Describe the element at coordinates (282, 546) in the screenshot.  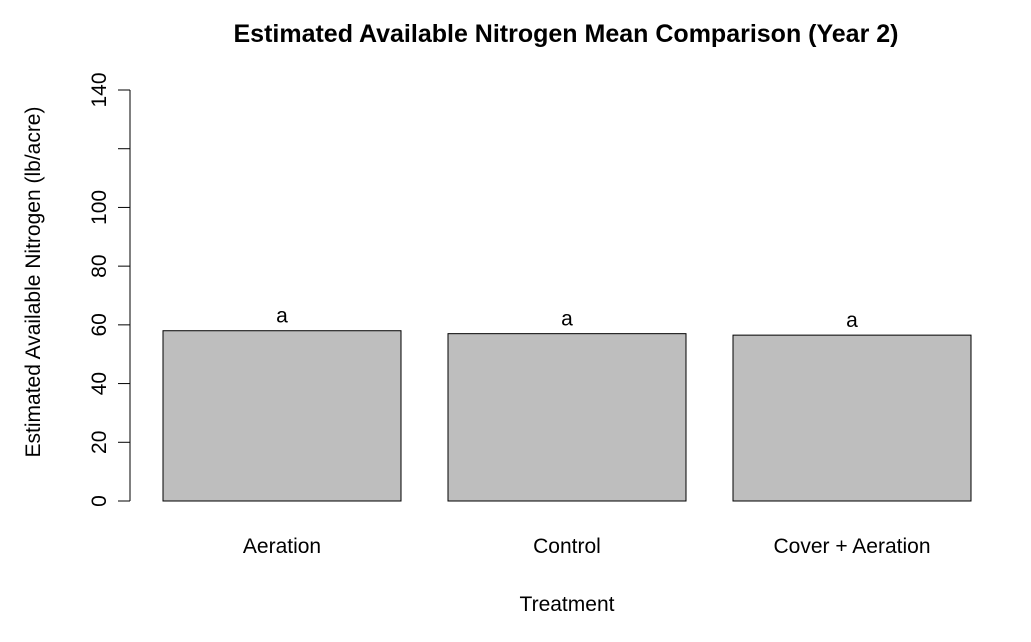
I see `x-category-label: Aeration` at that location.